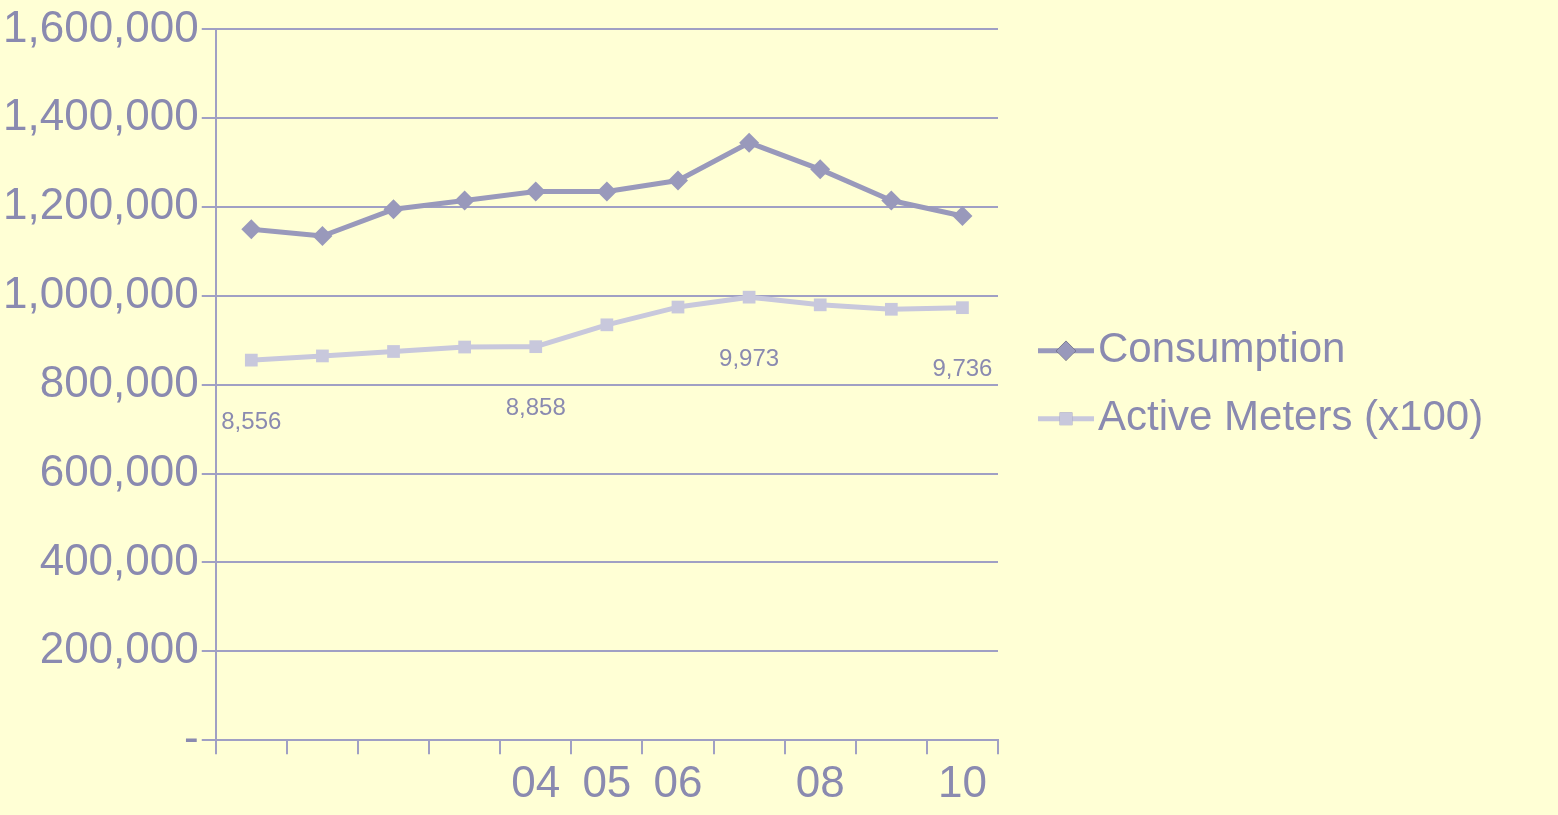 The image size is (1558, 815). I want to click on annotation: 8,858, so click(535, 407).